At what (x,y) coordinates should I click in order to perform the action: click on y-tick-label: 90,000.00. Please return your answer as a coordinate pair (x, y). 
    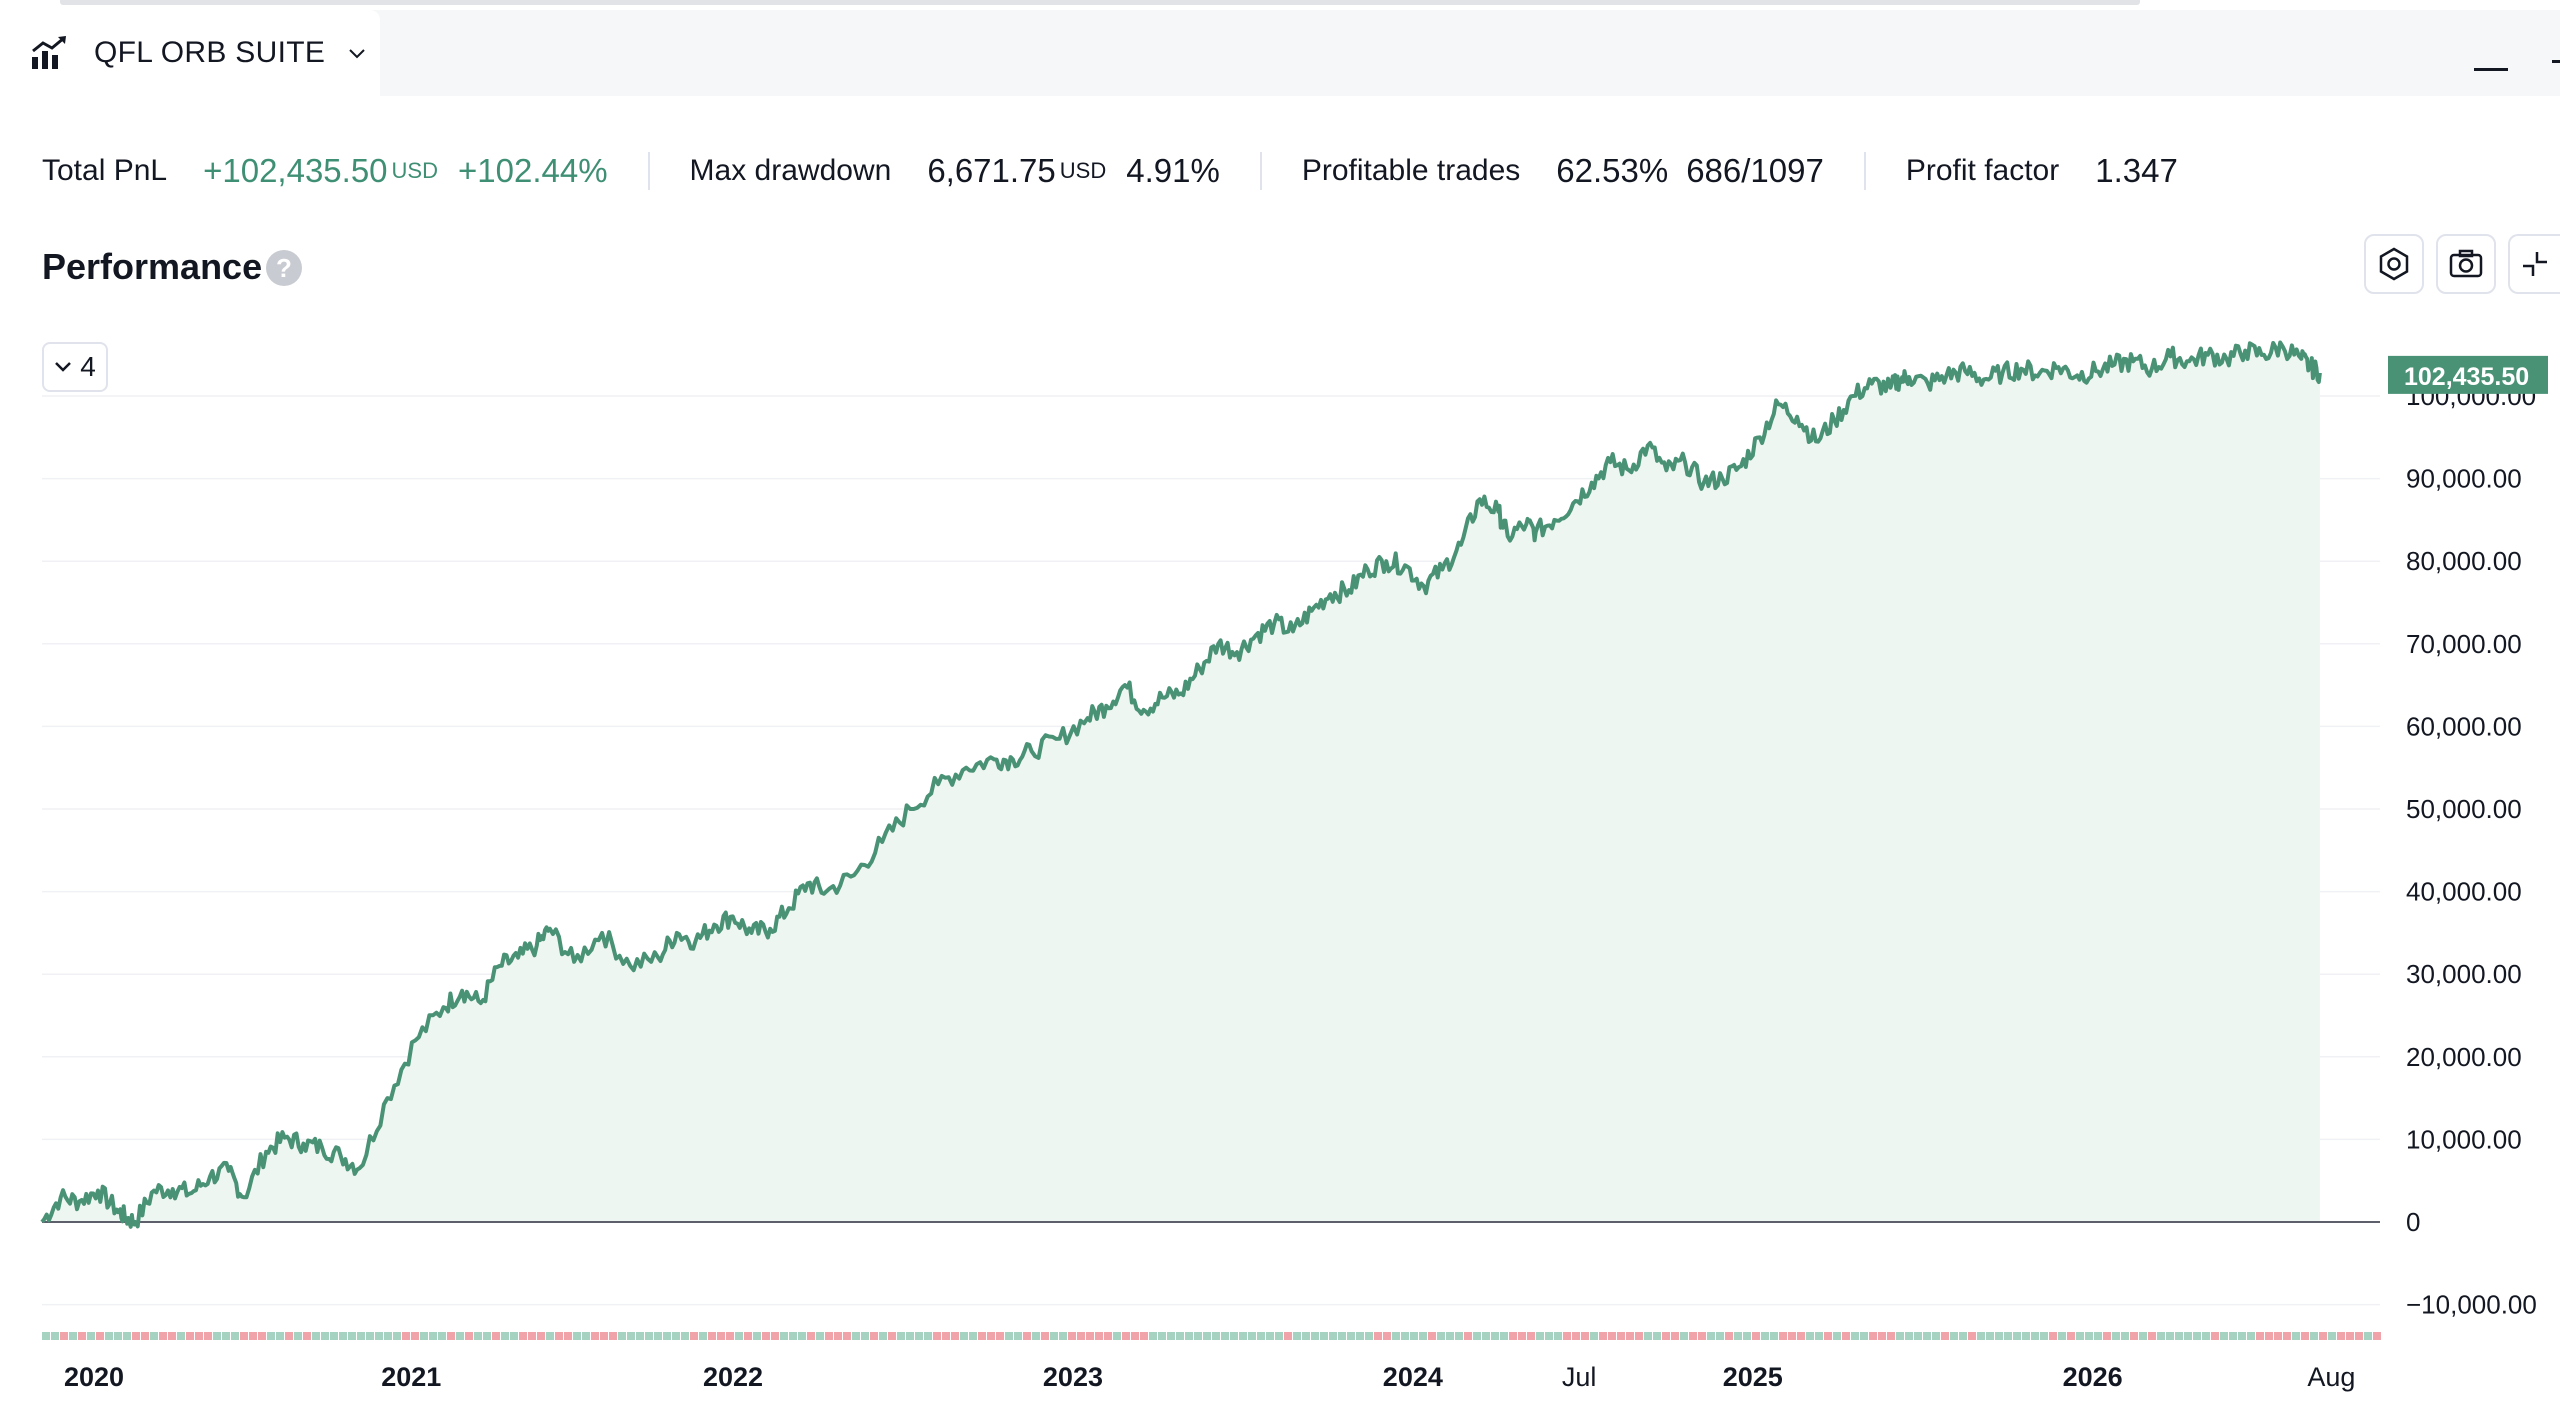
    Looking at the image, I should click on (2464, 479).